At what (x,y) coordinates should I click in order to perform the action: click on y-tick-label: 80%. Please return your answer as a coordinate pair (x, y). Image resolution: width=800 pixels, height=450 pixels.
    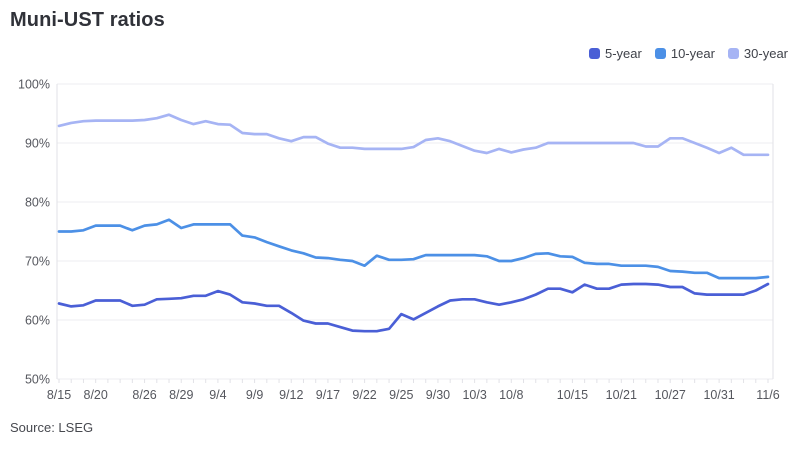
    Looking at the image, I should click on (37, 203).